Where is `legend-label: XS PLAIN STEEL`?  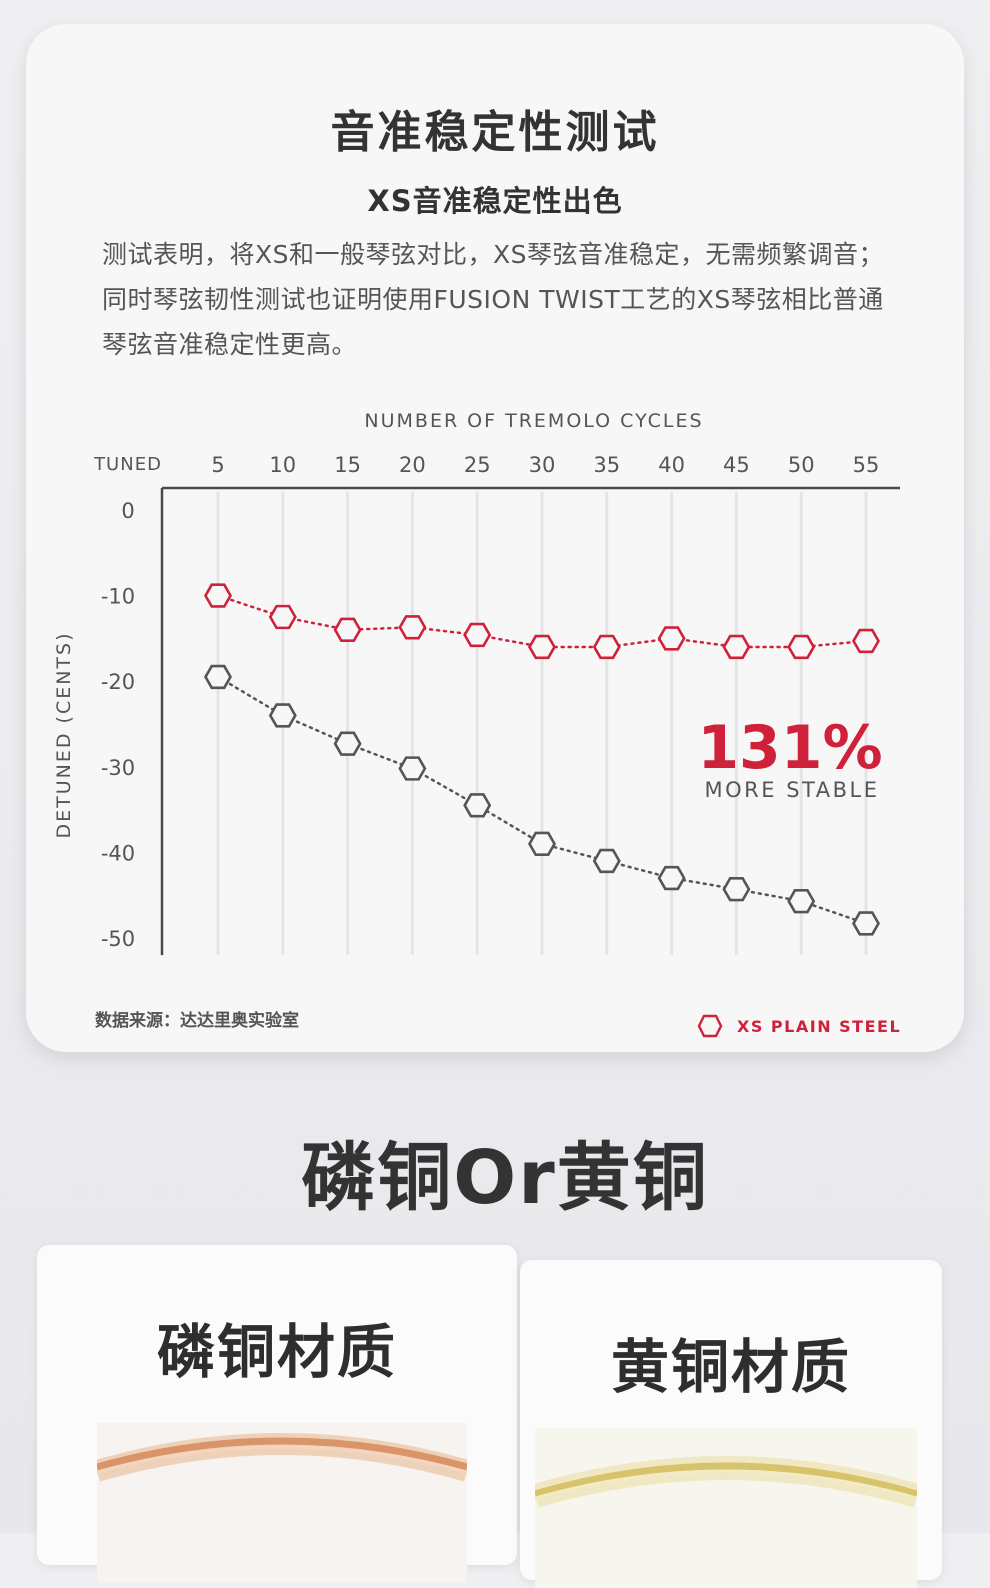
legend-label: XS PLAIN STEEL is located at coordinates (819, 1026).